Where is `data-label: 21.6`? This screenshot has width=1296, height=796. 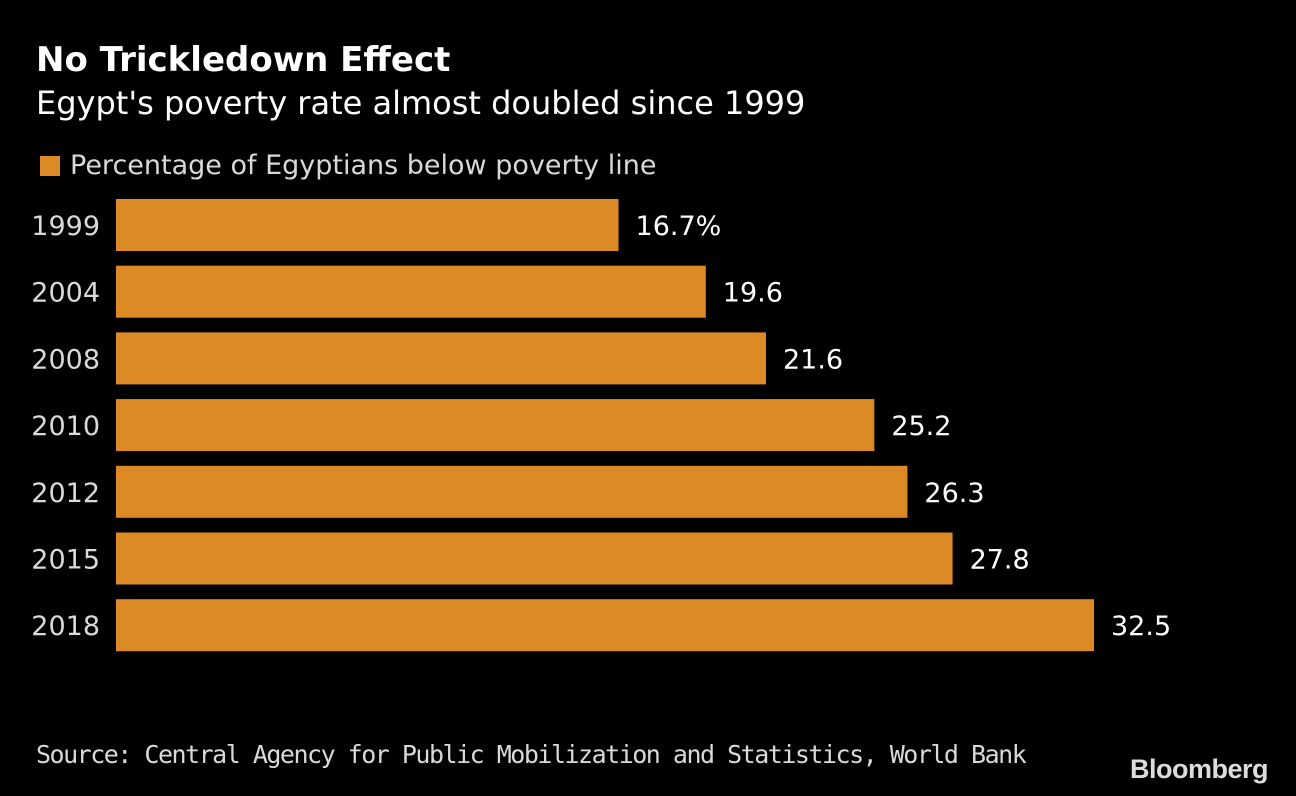
data-label: 21.6 is located at coordinates (813, 359).